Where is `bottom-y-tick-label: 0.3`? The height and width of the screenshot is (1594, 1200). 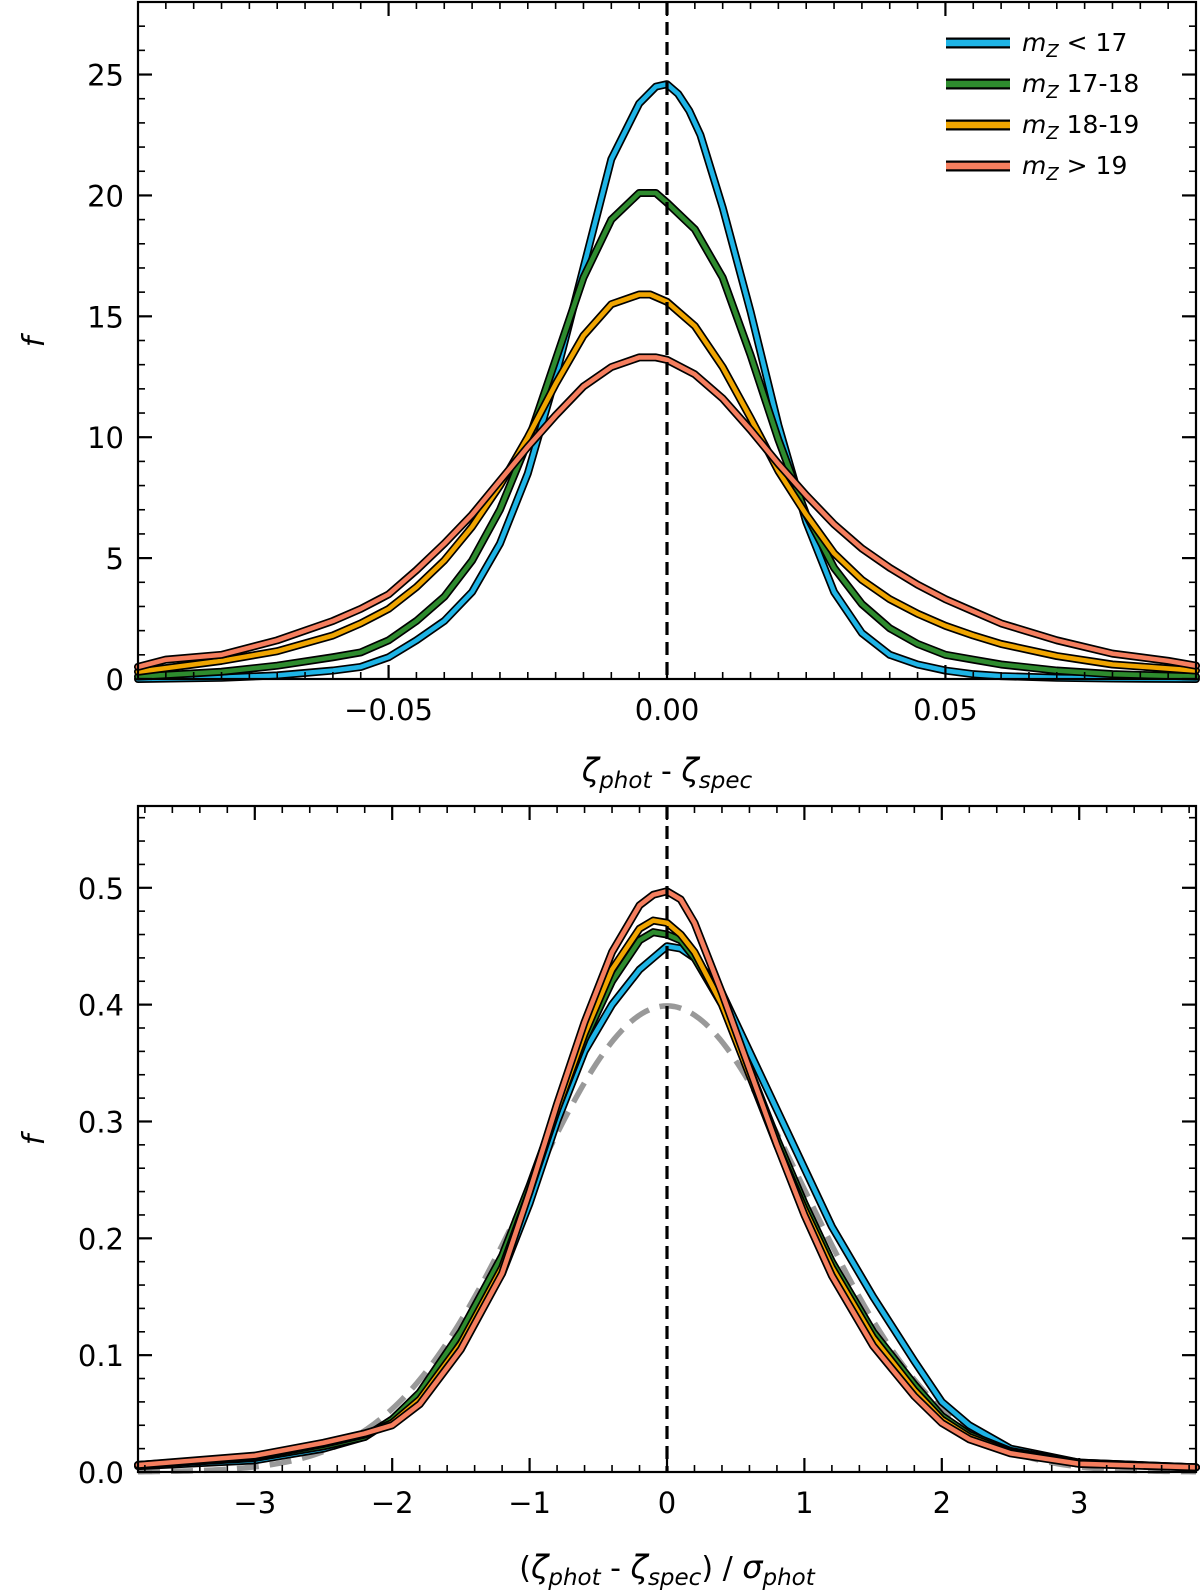
bottom-y-tick-label: 0.3 is located at coordinates (101, 1122).